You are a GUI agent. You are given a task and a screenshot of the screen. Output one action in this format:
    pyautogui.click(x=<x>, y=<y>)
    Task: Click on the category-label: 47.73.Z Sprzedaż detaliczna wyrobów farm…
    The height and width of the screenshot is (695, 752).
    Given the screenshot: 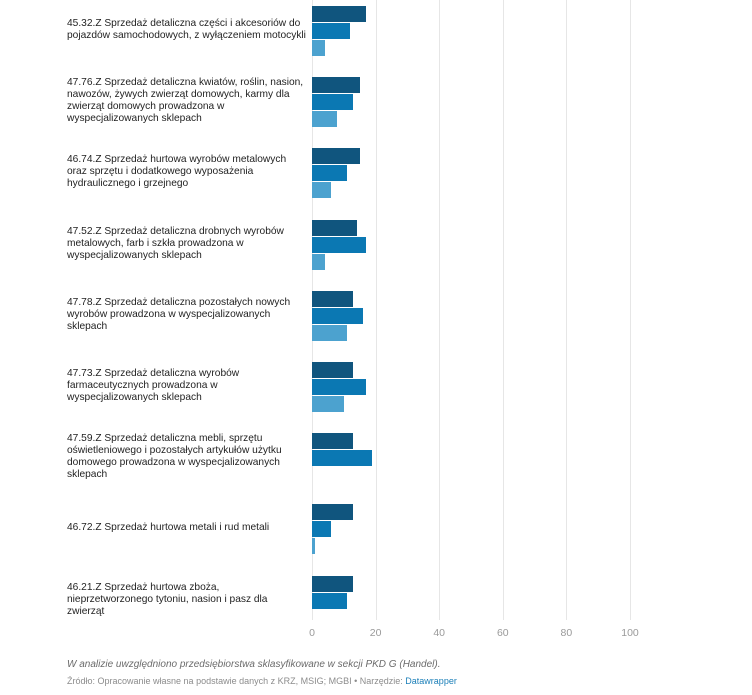 What is the action you would take?
    pyautogui.click(x=153, y=385)
    